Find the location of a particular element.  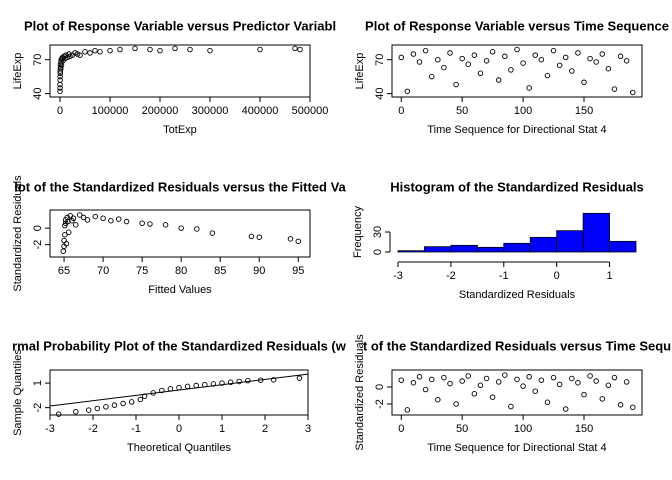

x-tick-label: 75 is located at coordinates (142, 271).